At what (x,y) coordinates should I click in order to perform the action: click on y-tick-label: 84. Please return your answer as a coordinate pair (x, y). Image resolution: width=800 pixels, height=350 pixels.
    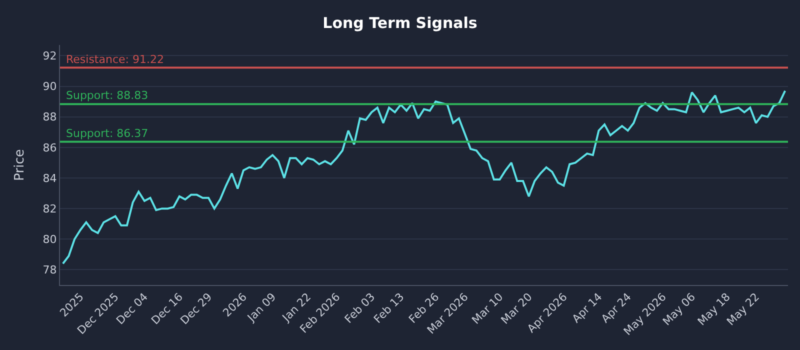
    Looking at the image, I should click on (49, 178).